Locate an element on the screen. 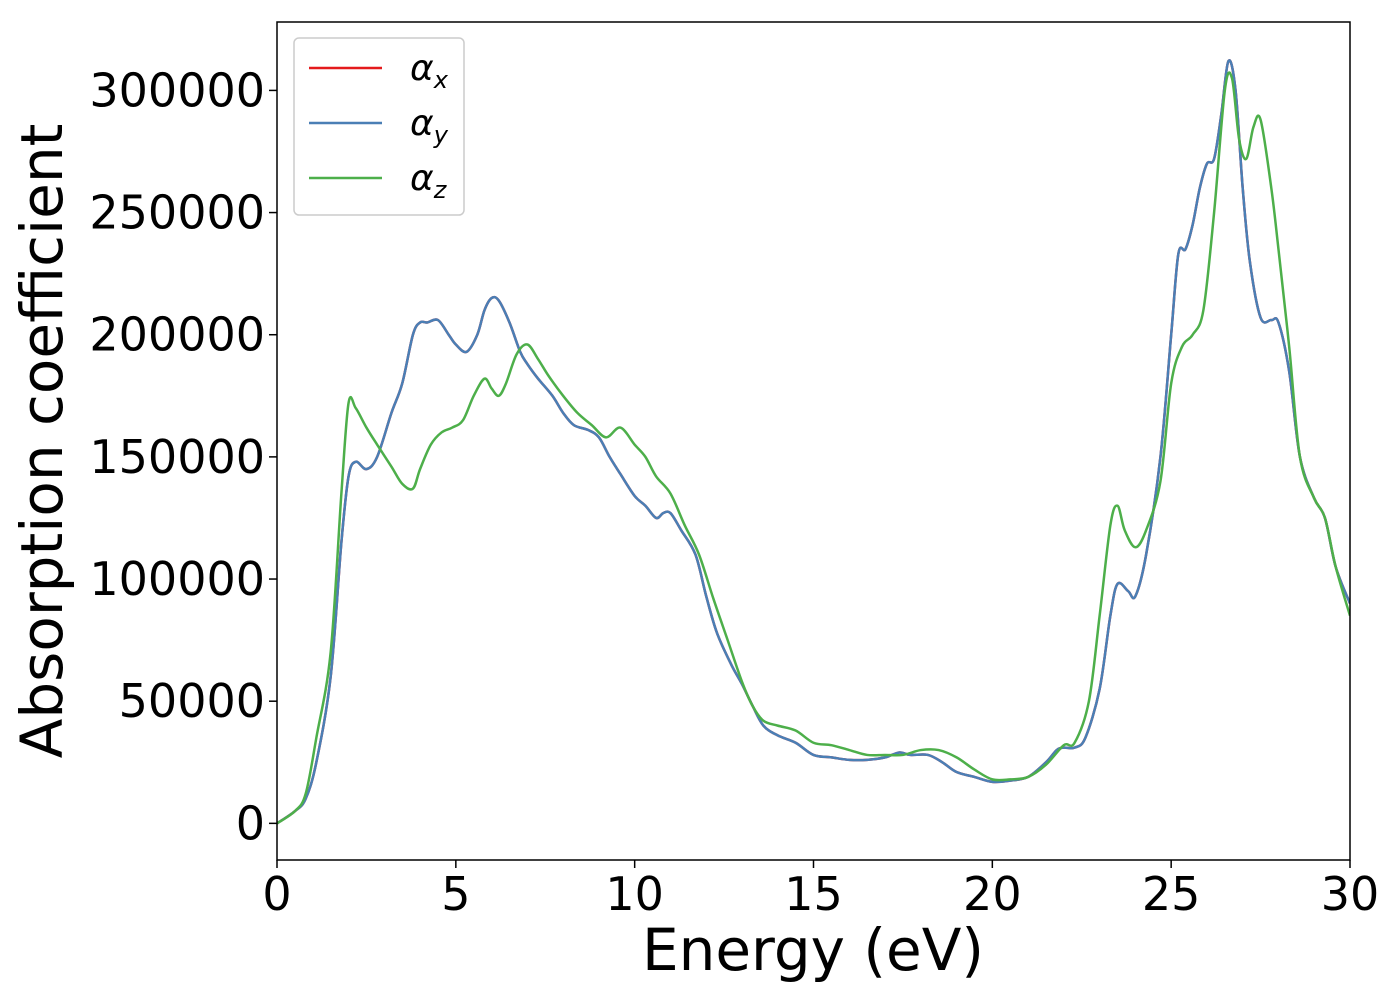 This screenshot has height=1000, width=1400. y-tick-label: 50000 is located at coordinates (192, 701).